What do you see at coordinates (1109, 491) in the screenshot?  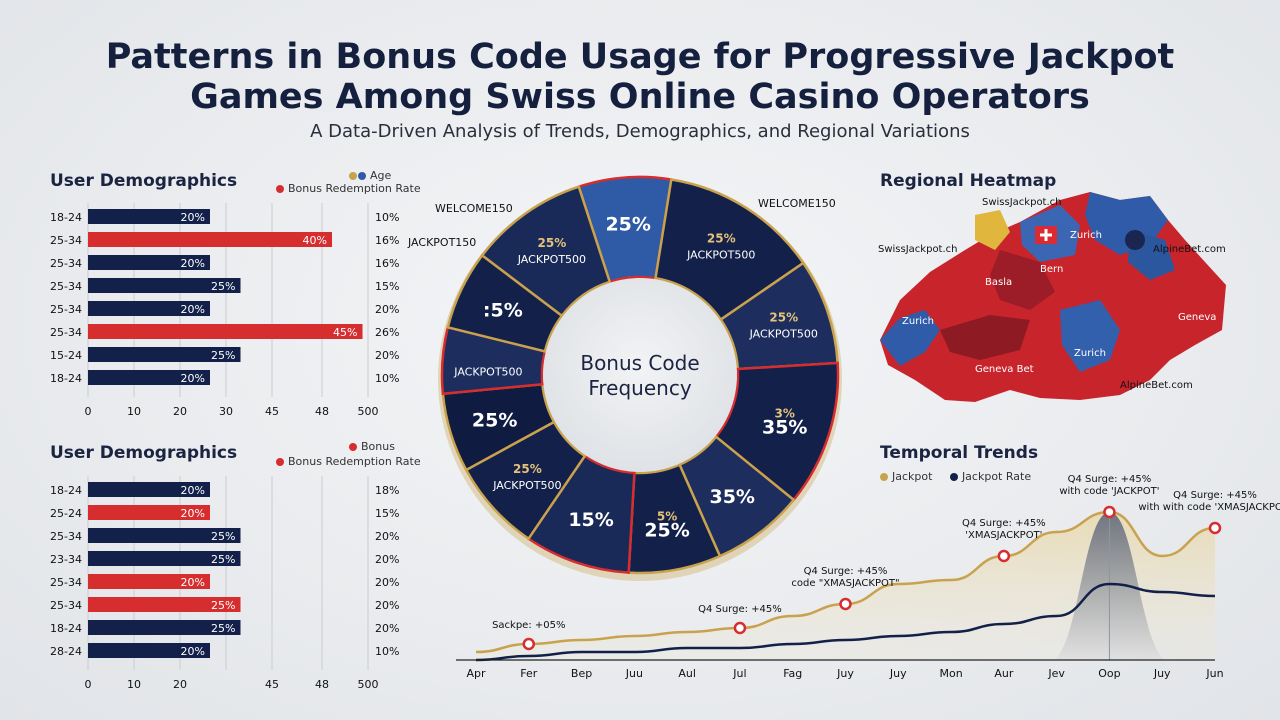 I see `annotation-text: with code 'JACKPOT'` at bounding box center [1109, 491].